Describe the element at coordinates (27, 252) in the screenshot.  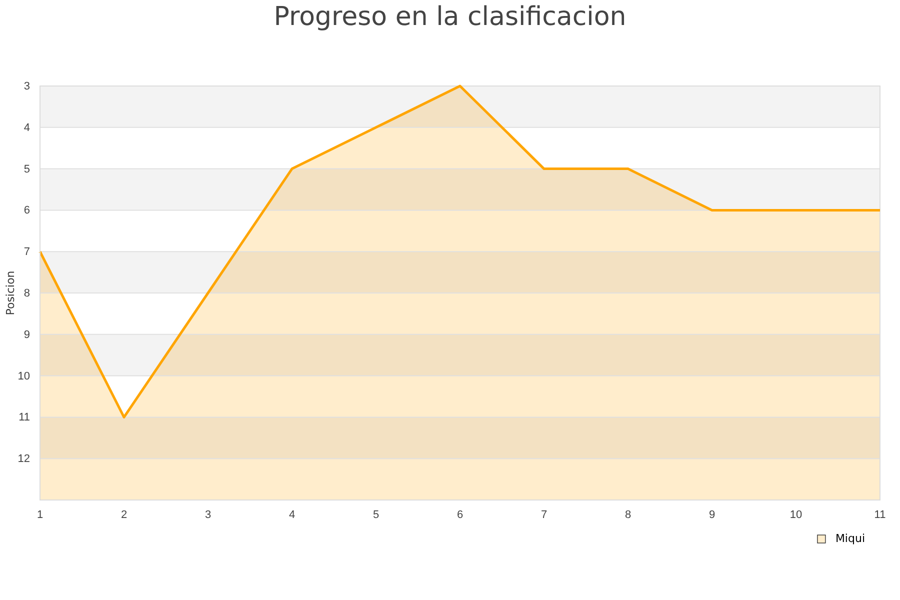
I see `y-tick-label: 7` at that location.